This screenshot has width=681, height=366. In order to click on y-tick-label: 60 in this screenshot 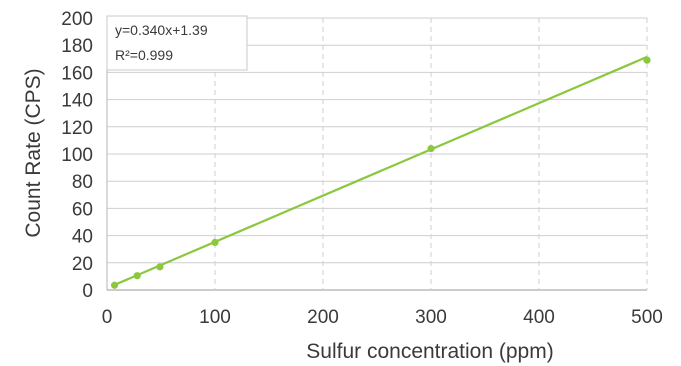, I will do `click(82, 209)`.